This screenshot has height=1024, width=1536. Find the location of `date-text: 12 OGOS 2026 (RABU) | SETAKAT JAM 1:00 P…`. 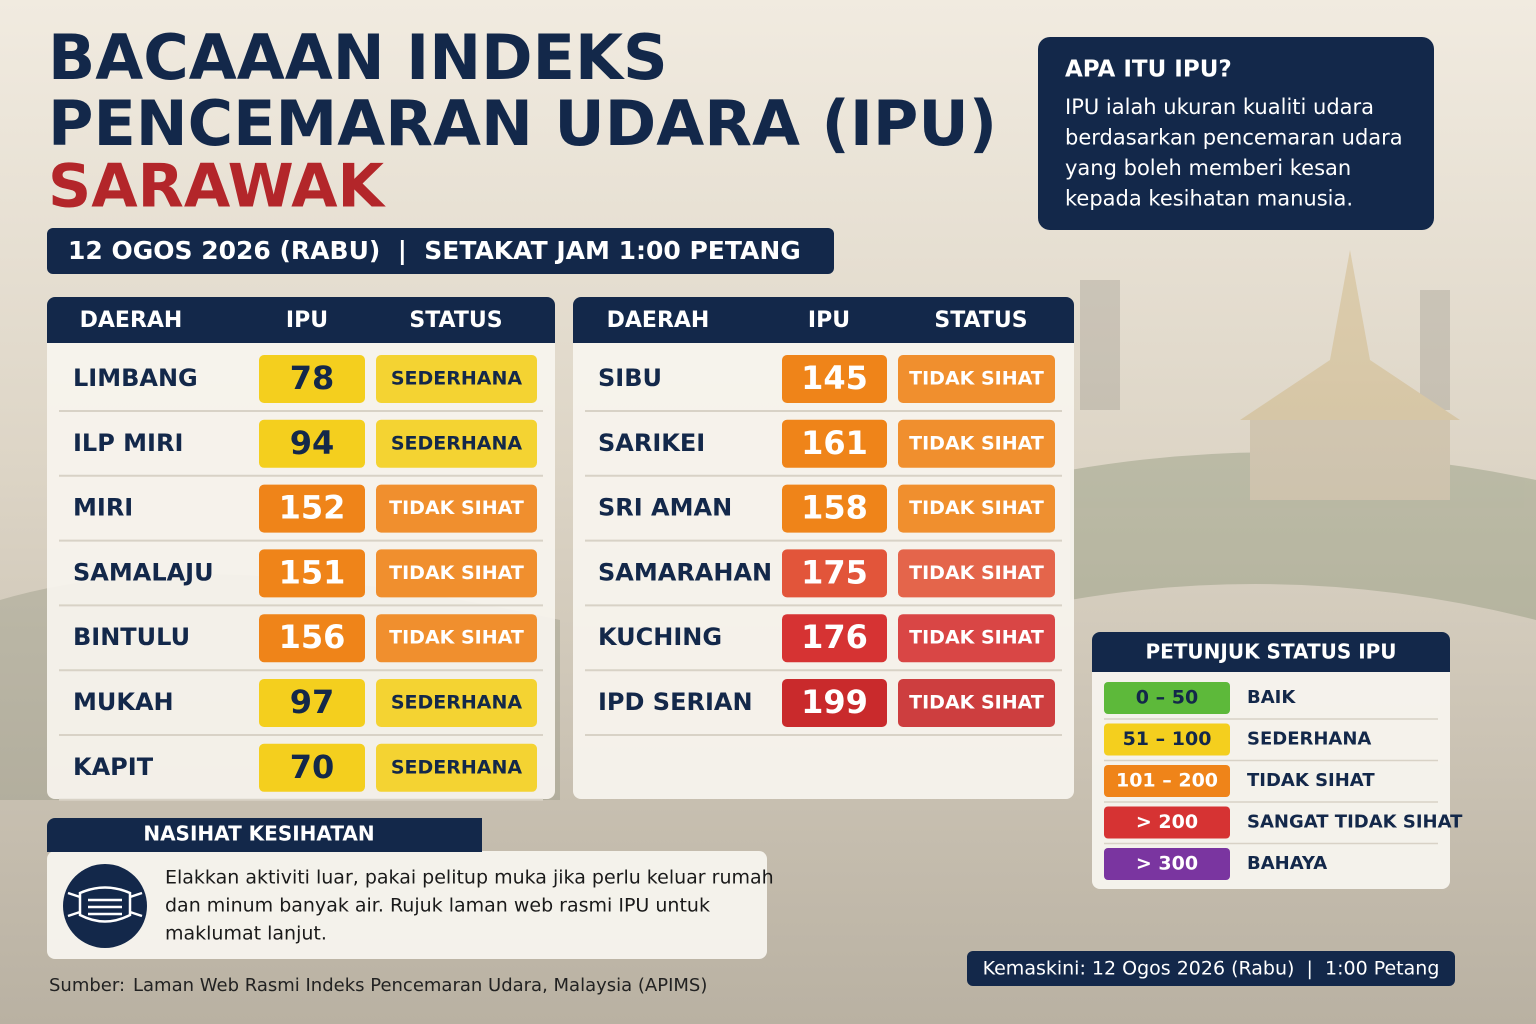

date-text: 12 OGOS 2026 (RABU) | SETAKAT JAM 1:00 P… is located at coordinates (434, 250).